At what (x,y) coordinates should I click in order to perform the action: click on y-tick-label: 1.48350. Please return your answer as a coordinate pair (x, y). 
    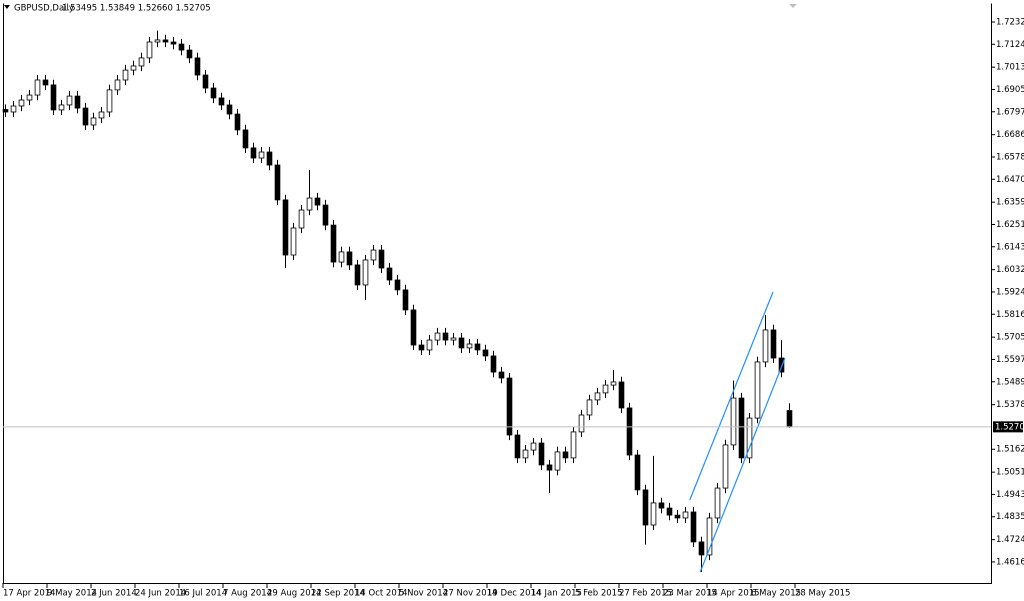
    Looking at the image, I should click on (1010, 517).